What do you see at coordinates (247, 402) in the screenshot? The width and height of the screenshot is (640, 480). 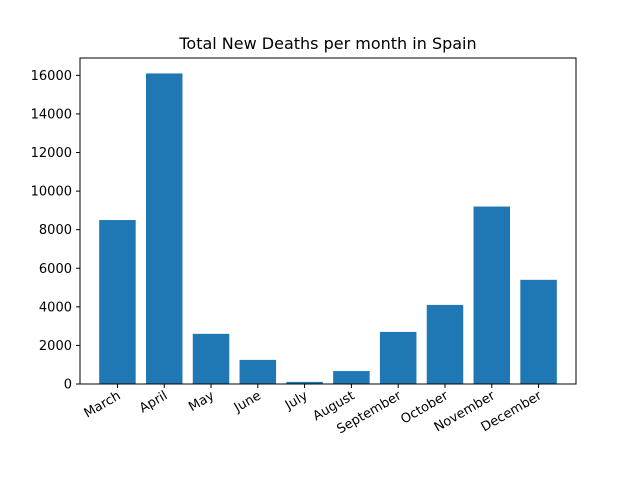 I see `x-tick-label: June` at bounding box center [247, 402].